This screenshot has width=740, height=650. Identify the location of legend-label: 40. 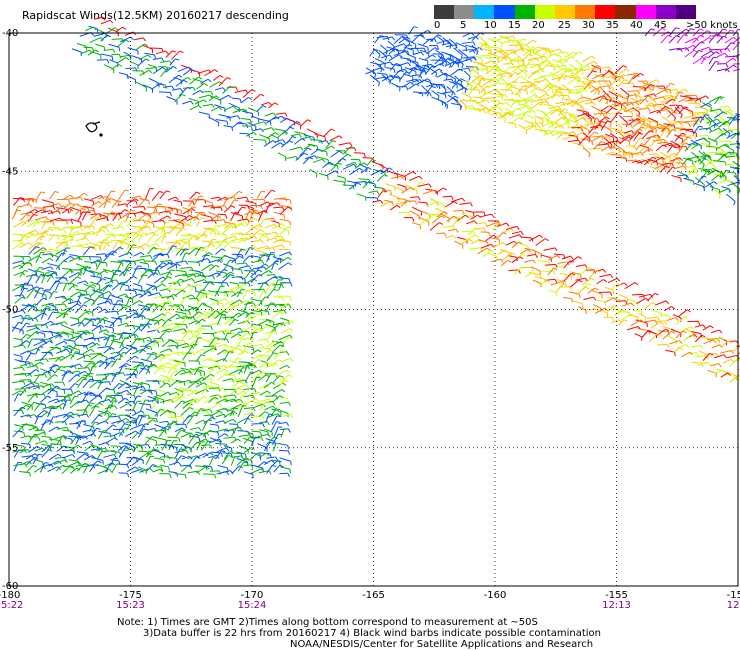
(636, 25).